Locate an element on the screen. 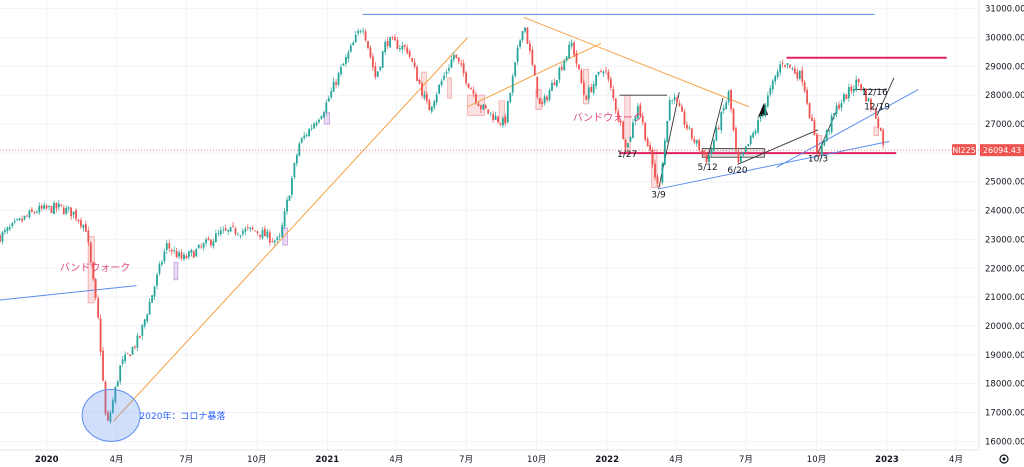 This screenshot has height=467, width=1024. trend-line is located at coordinates (68, 293).